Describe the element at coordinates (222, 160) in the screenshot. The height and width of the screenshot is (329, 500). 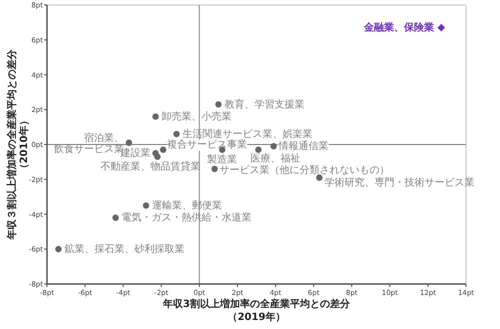
I see `data-label: 製造業` at that location.